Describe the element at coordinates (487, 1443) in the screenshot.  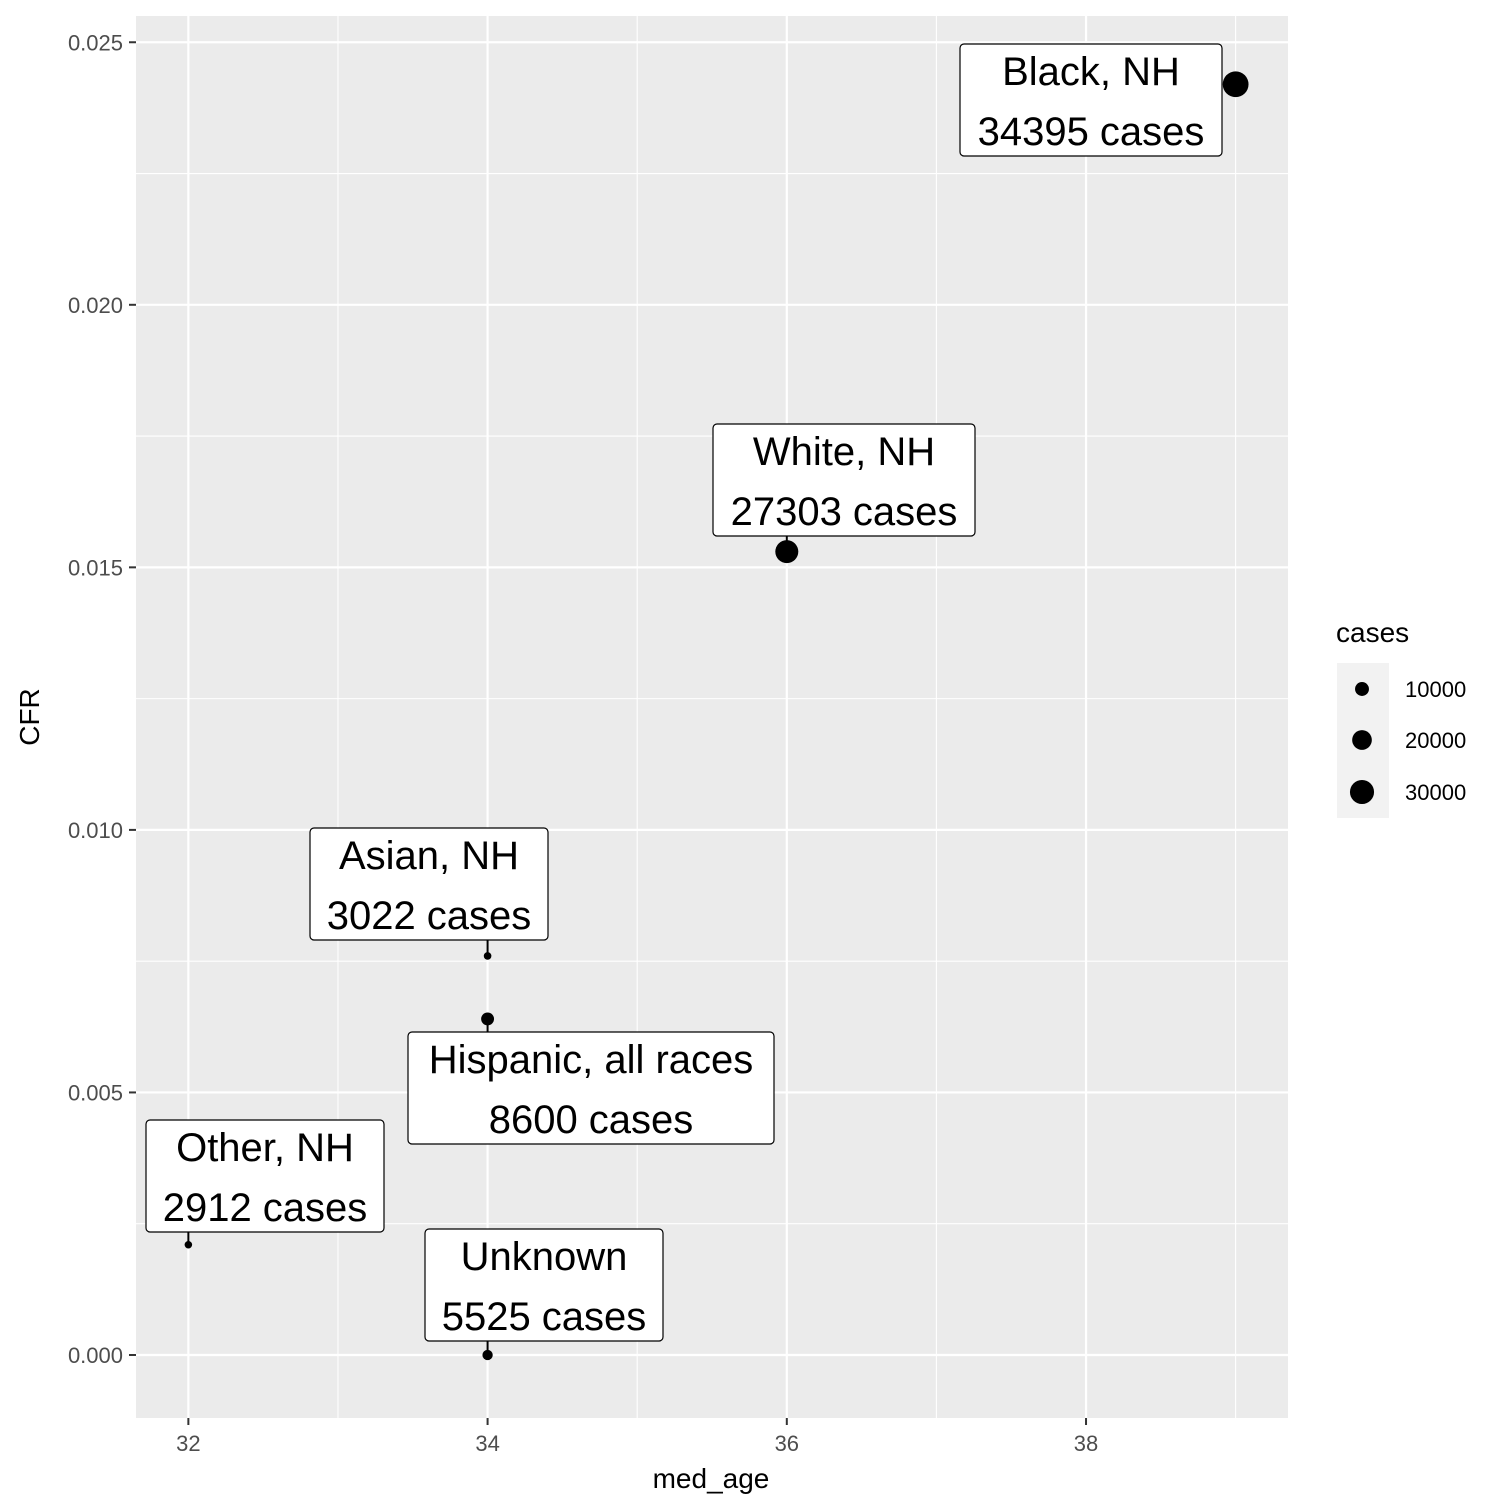
I see `x-tick-label: 34` at that location.